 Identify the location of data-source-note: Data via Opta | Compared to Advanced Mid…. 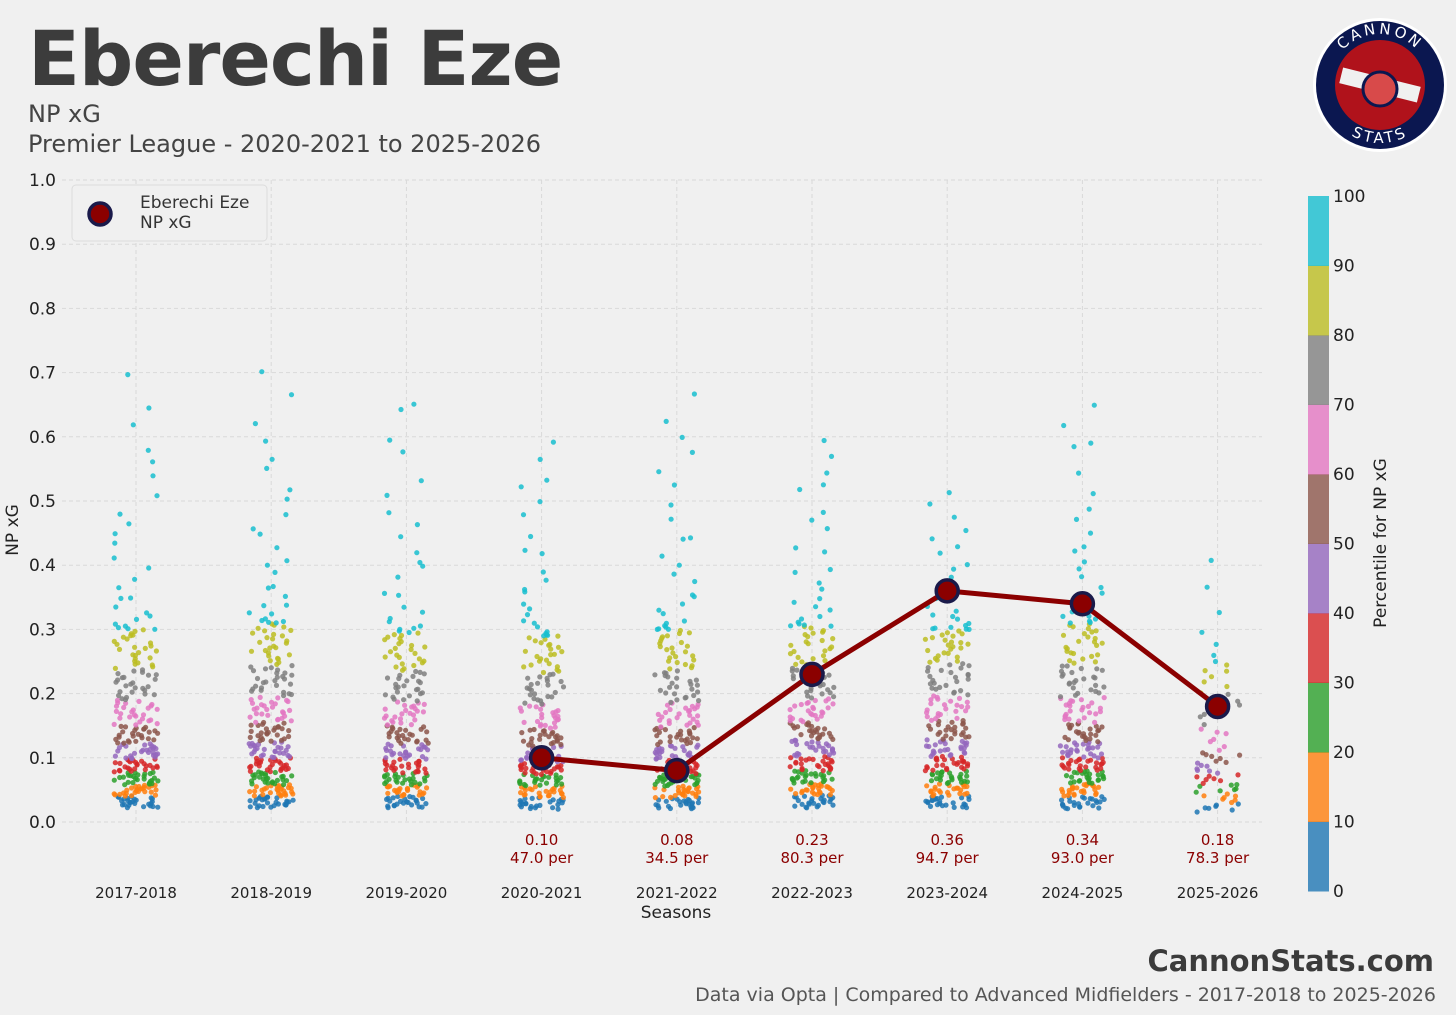
(1065, 995).